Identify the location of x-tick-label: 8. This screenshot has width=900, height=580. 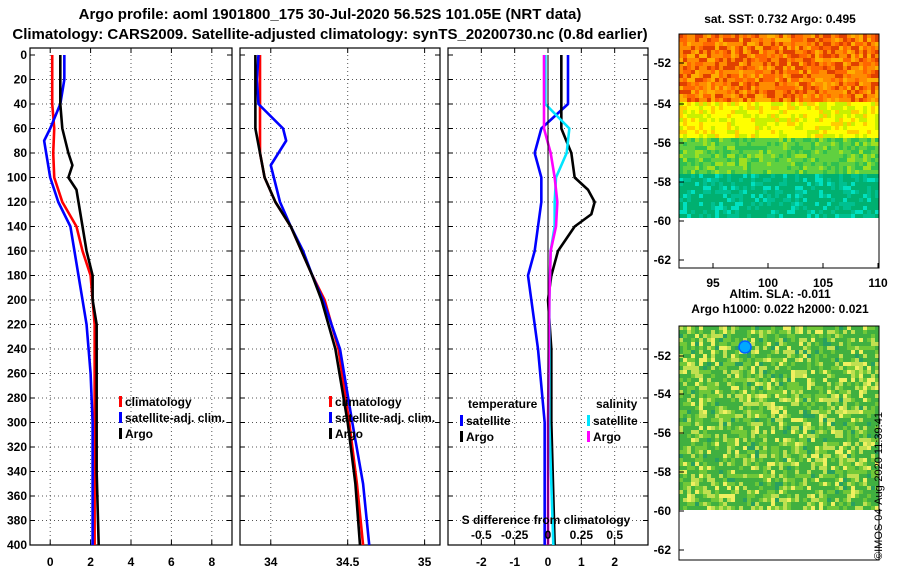
(211, 562).